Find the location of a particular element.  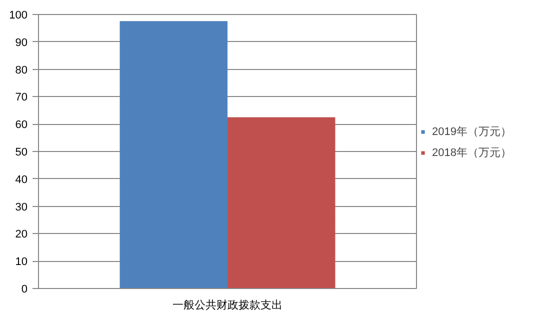

y-tick-label: 90 is located at coordinates (21, 42).